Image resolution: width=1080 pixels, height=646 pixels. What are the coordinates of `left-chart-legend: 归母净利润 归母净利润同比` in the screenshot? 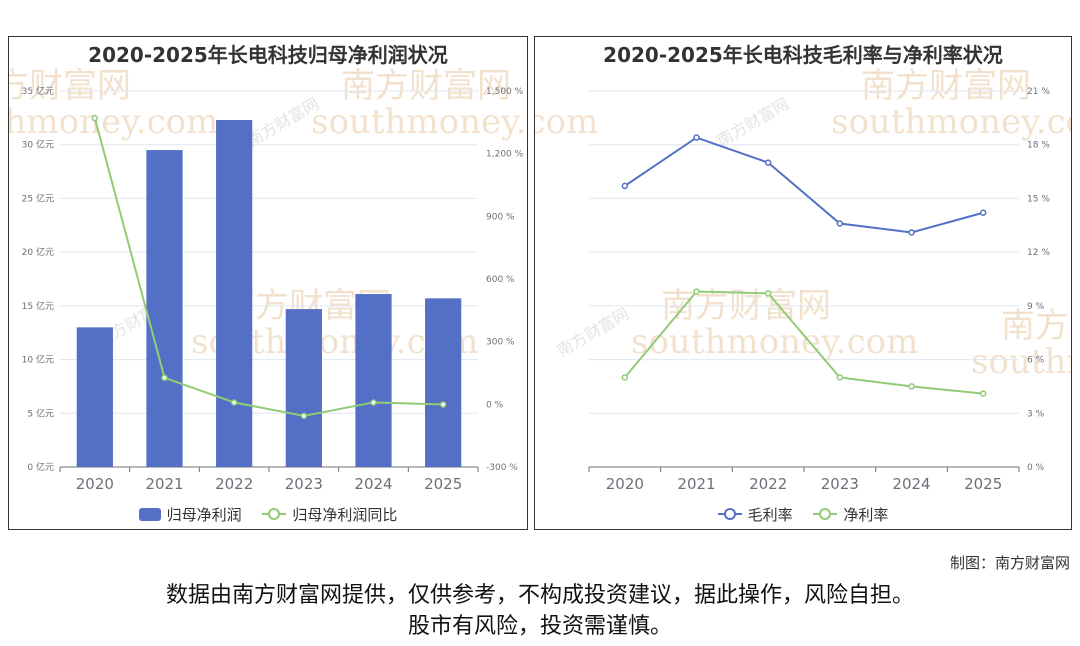 It's located at (268, 515).